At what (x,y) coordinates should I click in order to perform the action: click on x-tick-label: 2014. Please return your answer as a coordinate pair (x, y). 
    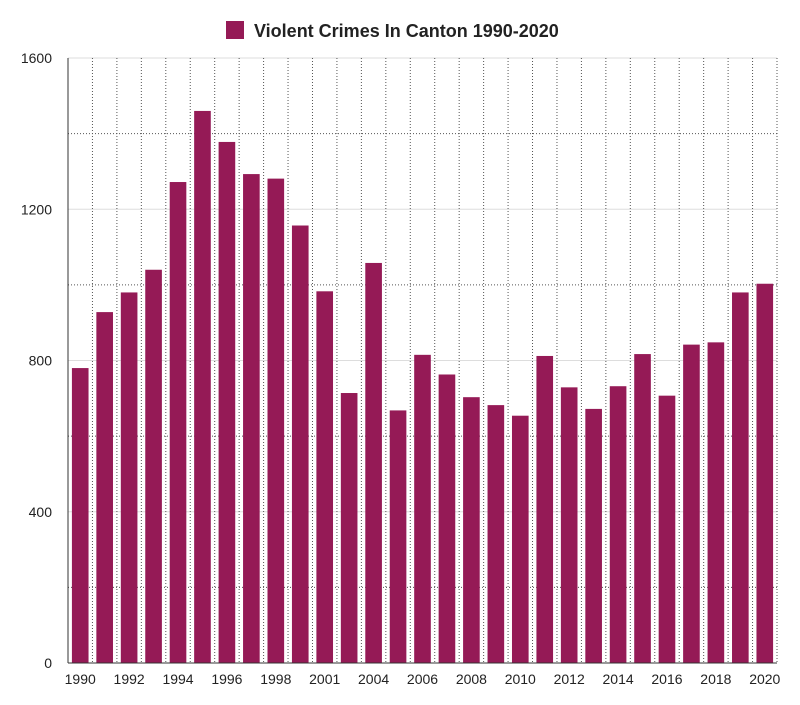
    Looking at the image, I should click on (618, 679).